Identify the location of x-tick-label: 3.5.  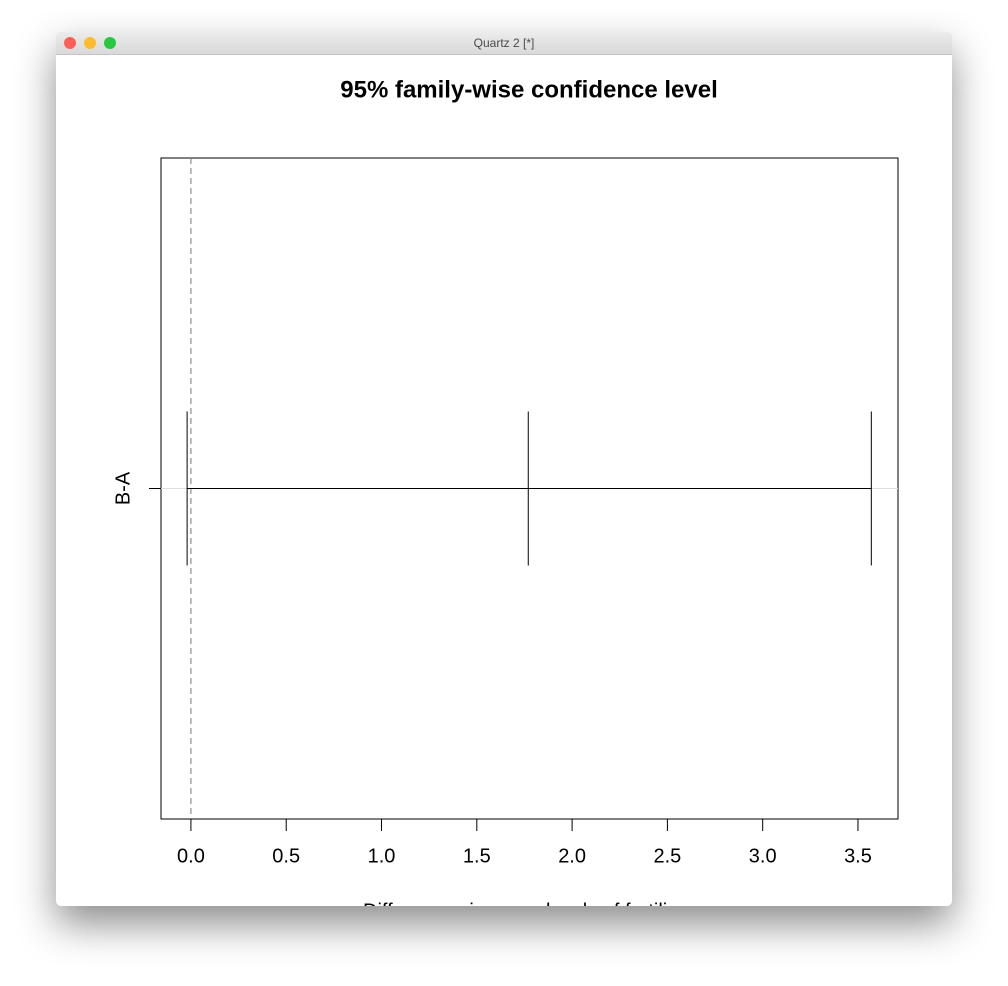
(858, 856).